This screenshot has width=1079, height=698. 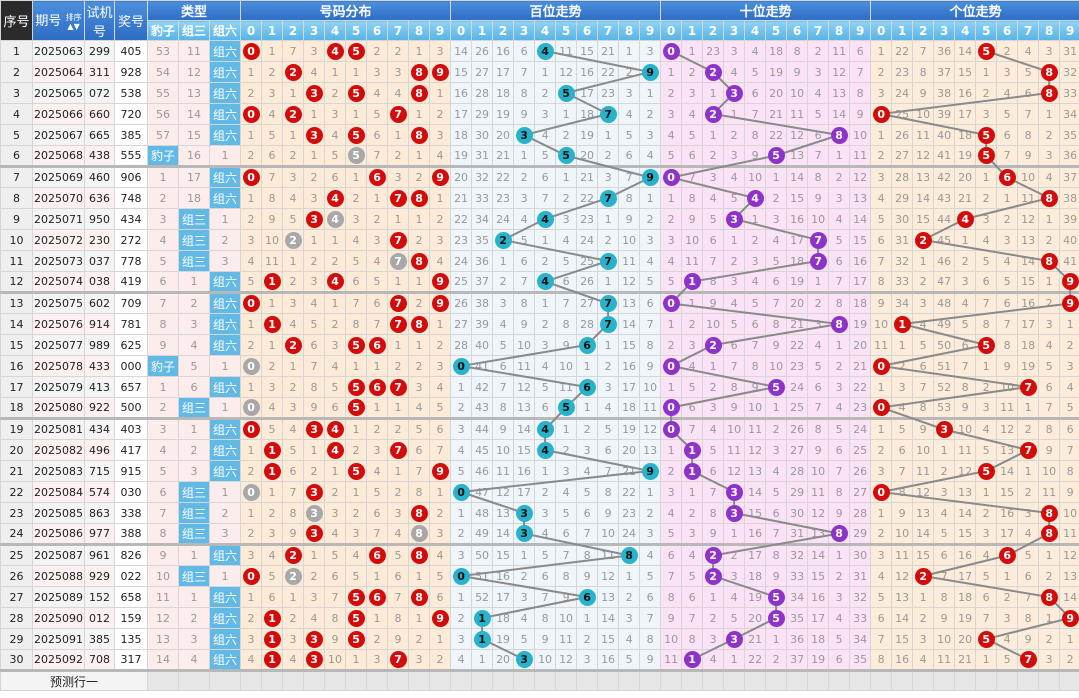 I want to click on dist-cell: 11, so click(x=272, y=261).